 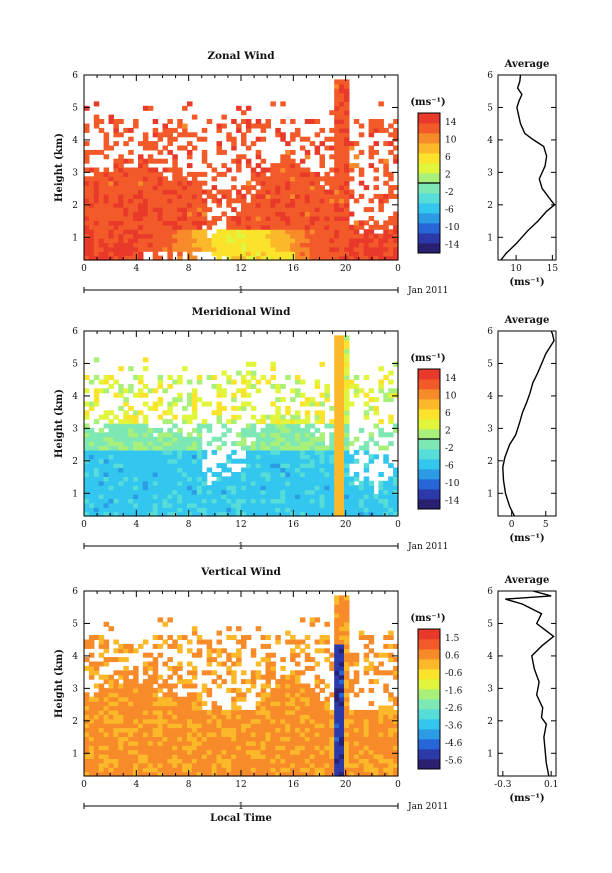 What do you see at coordinates (59, 683) in the screenshot?
I see `y-axis-label: Height (km)` at bounding box center [59, 683].